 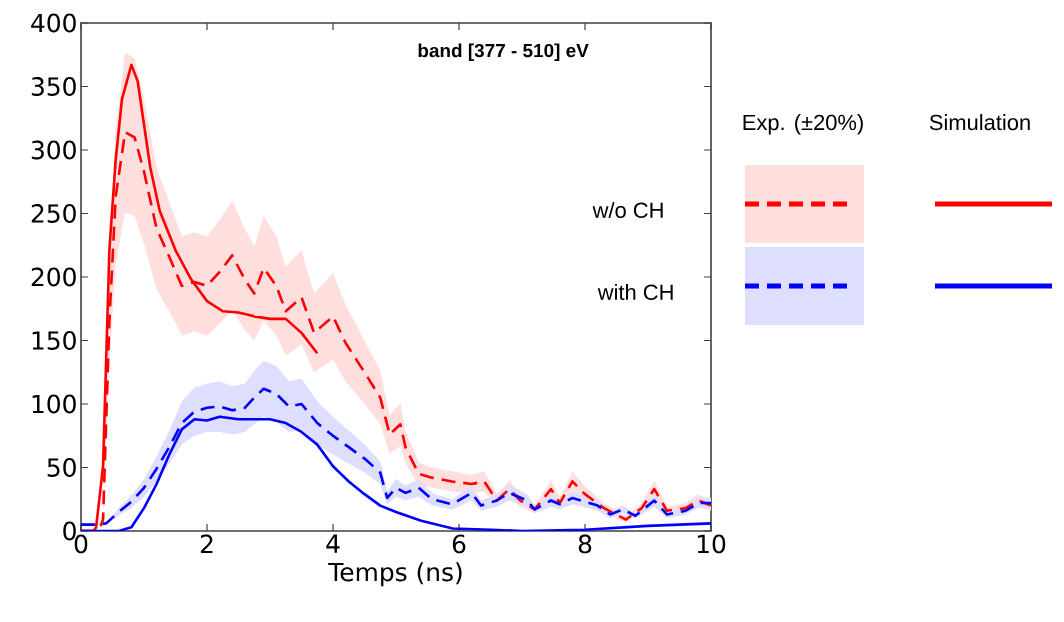 I want to click on text: band [377 - 510] eV, so click(x=503, y=52).